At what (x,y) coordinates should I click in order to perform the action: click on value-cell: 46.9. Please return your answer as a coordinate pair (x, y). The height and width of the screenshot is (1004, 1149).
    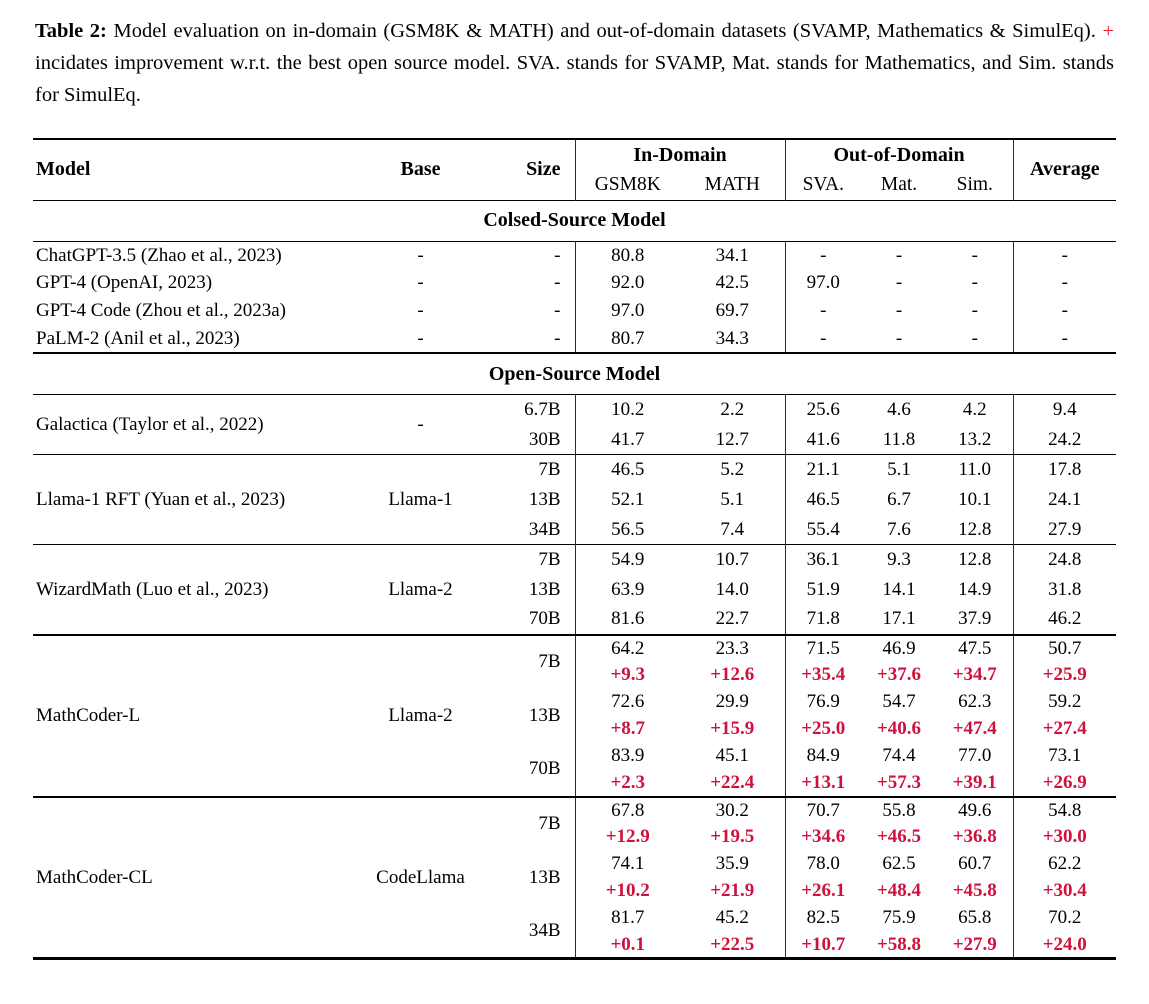
    Looking at the image, I should click on (899, 648).